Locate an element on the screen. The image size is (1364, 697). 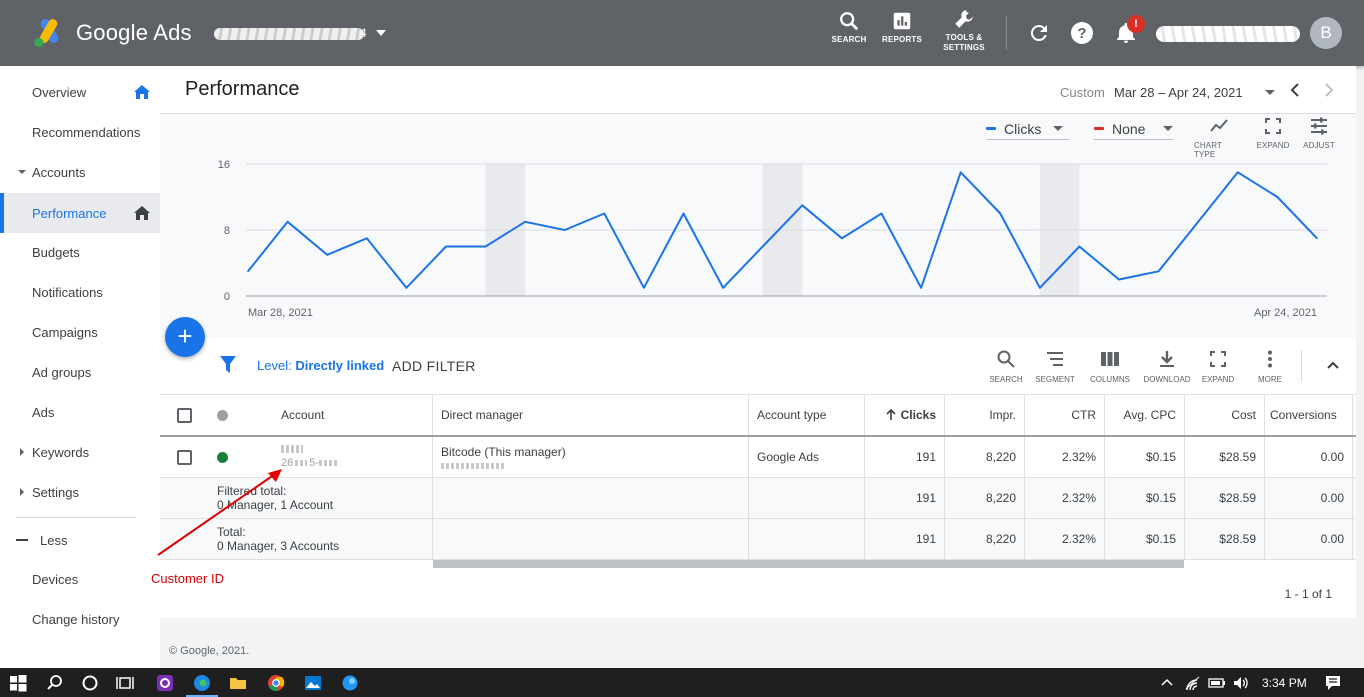
columns-button: COLUMNS is located at coordinates (1110, 366).